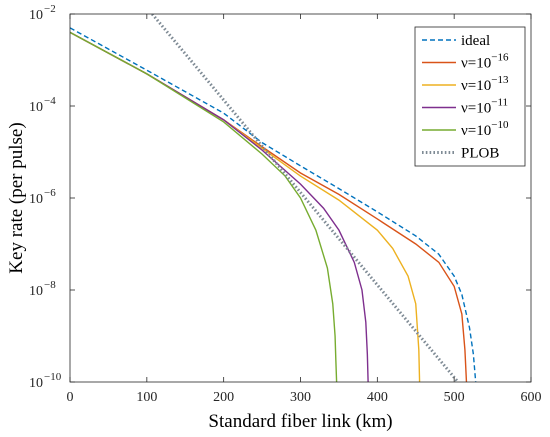  I want to click on y-tick-exponent: −8, so click(50, 285).